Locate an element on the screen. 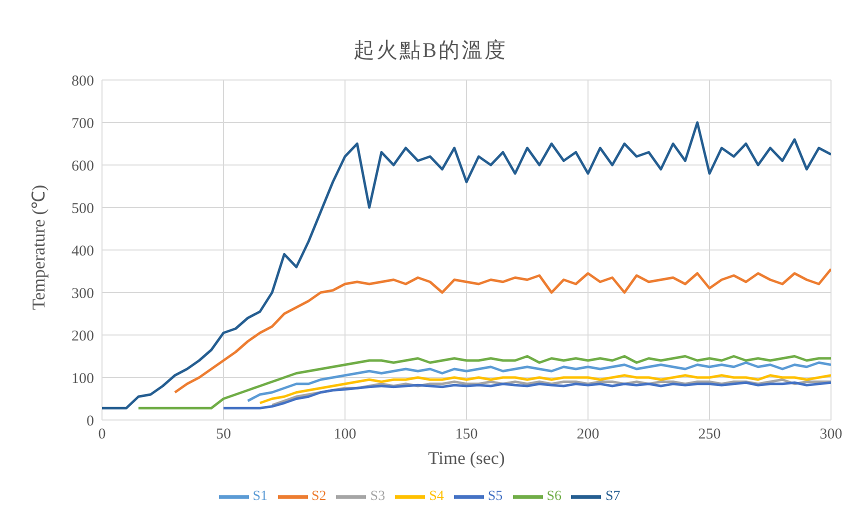 The width and height of the screenshot is (861, 520). x-axis-title: Time (sec) is located at coordinates (466, 458).